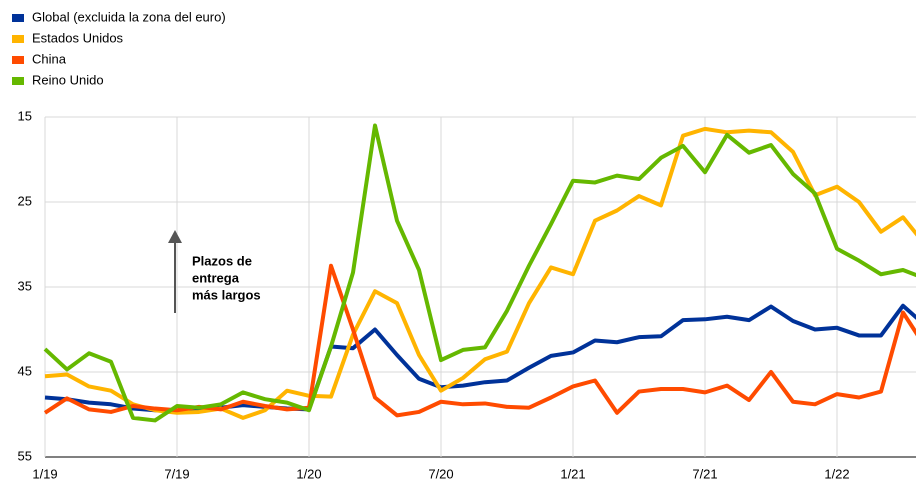 This screenshot has width=916, height=486. I want to click on y-tick-label: 25, so click(25, 200).